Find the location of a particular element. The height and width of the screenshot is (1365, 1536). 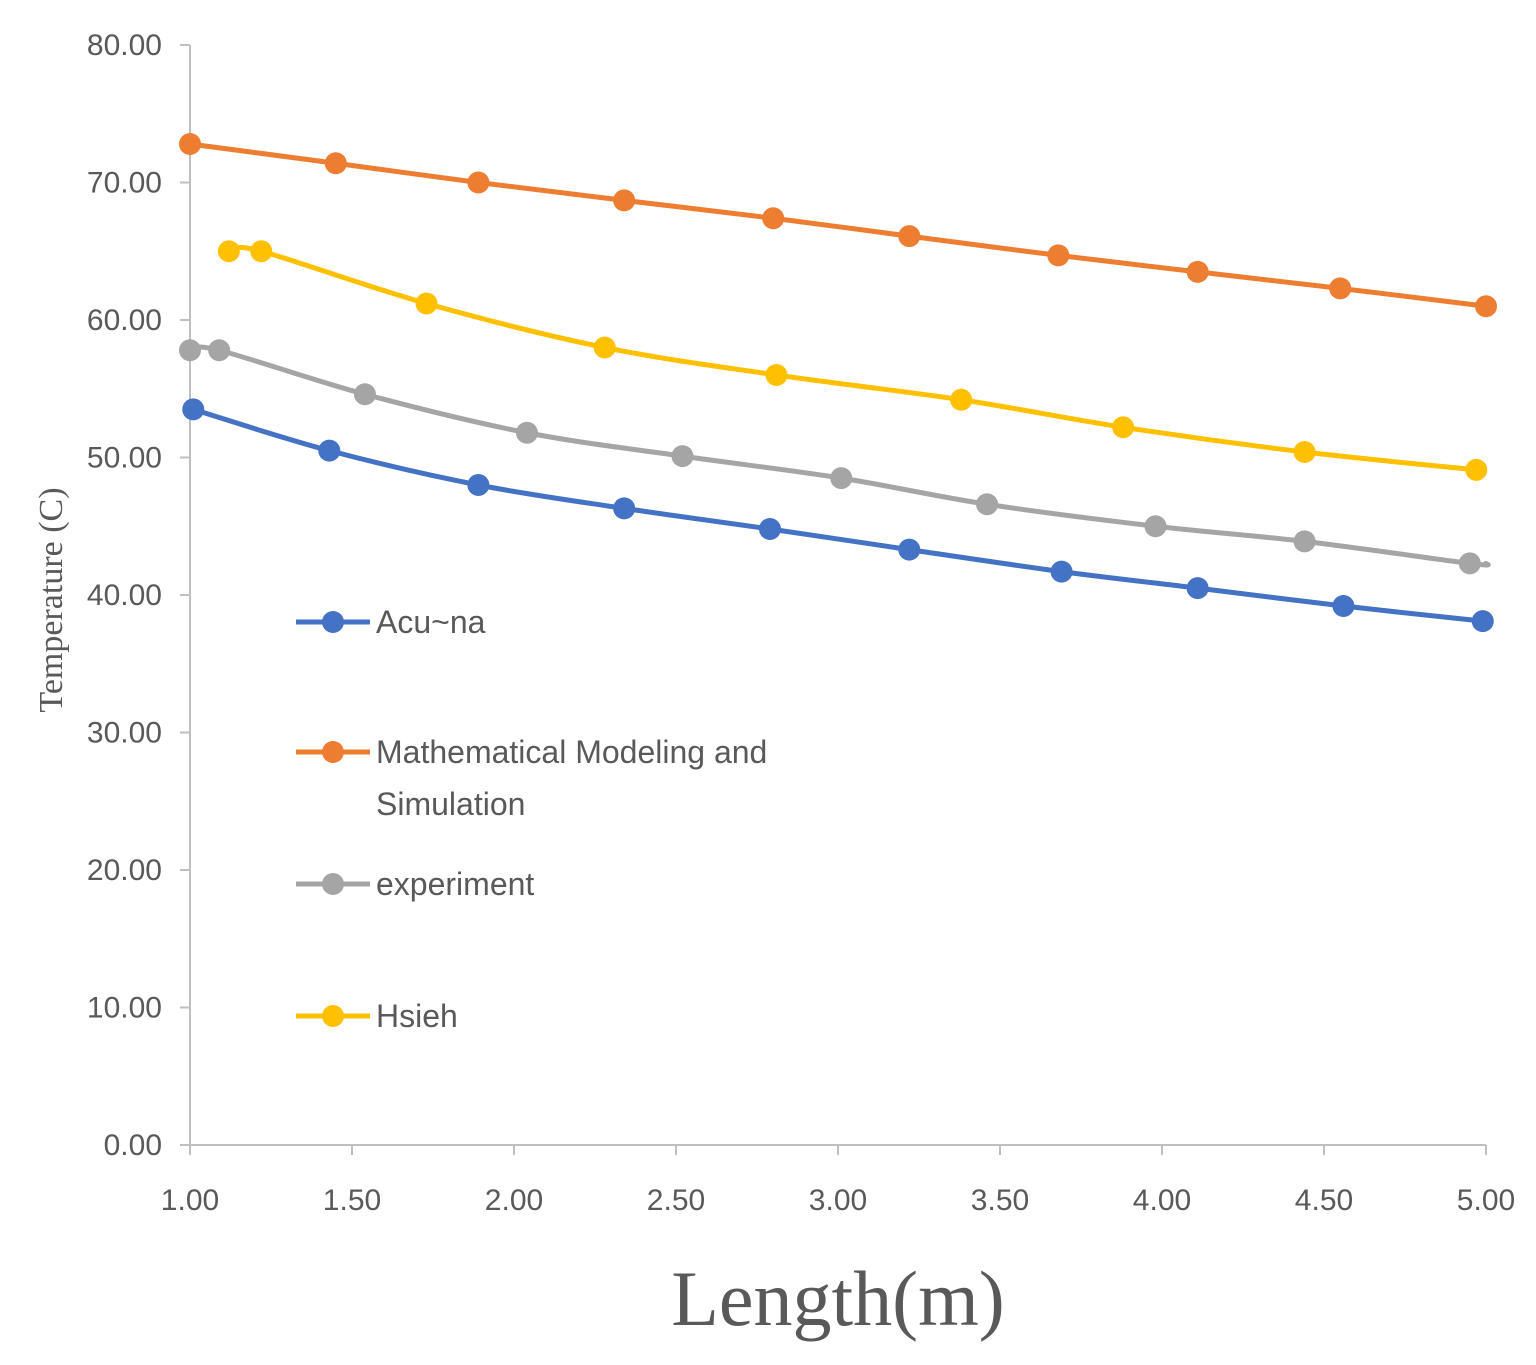

x-tick-label: 2.50 is located at coordinates (676, 1200).